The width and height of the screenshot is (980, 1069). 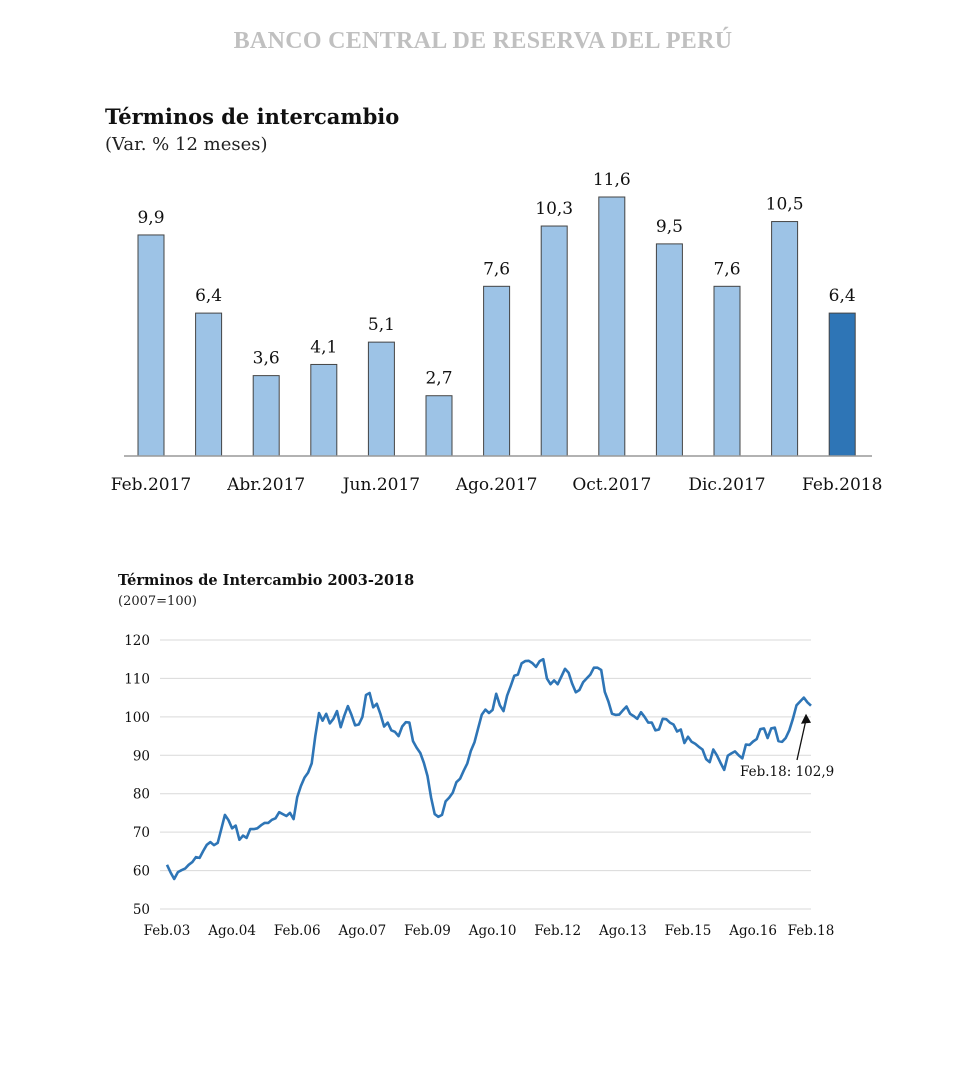 What do you see at coordinates (488, 769) in the screenshot?
I see `line-series` at bounding box center [488, 769].